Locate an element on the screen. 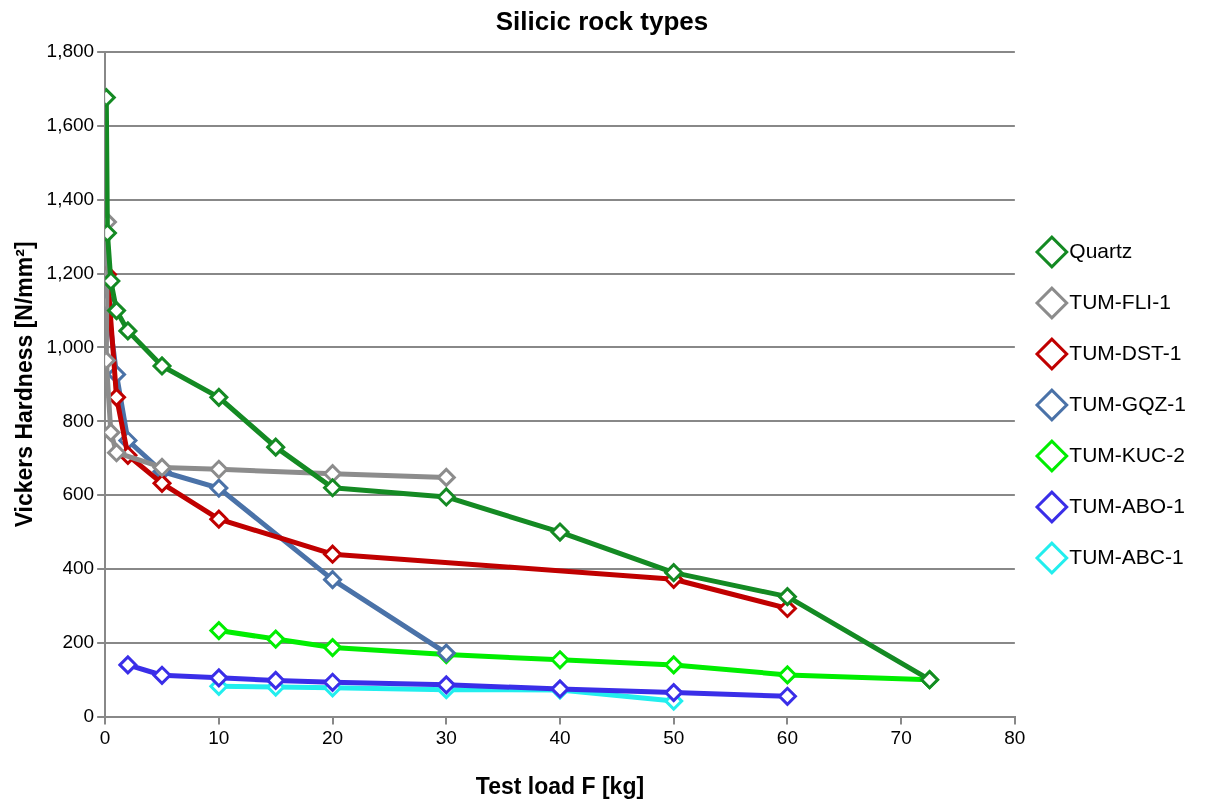 This screenshot has height=810, width=1206. x-tick-label: 10 is located at coordinates (219, 738).